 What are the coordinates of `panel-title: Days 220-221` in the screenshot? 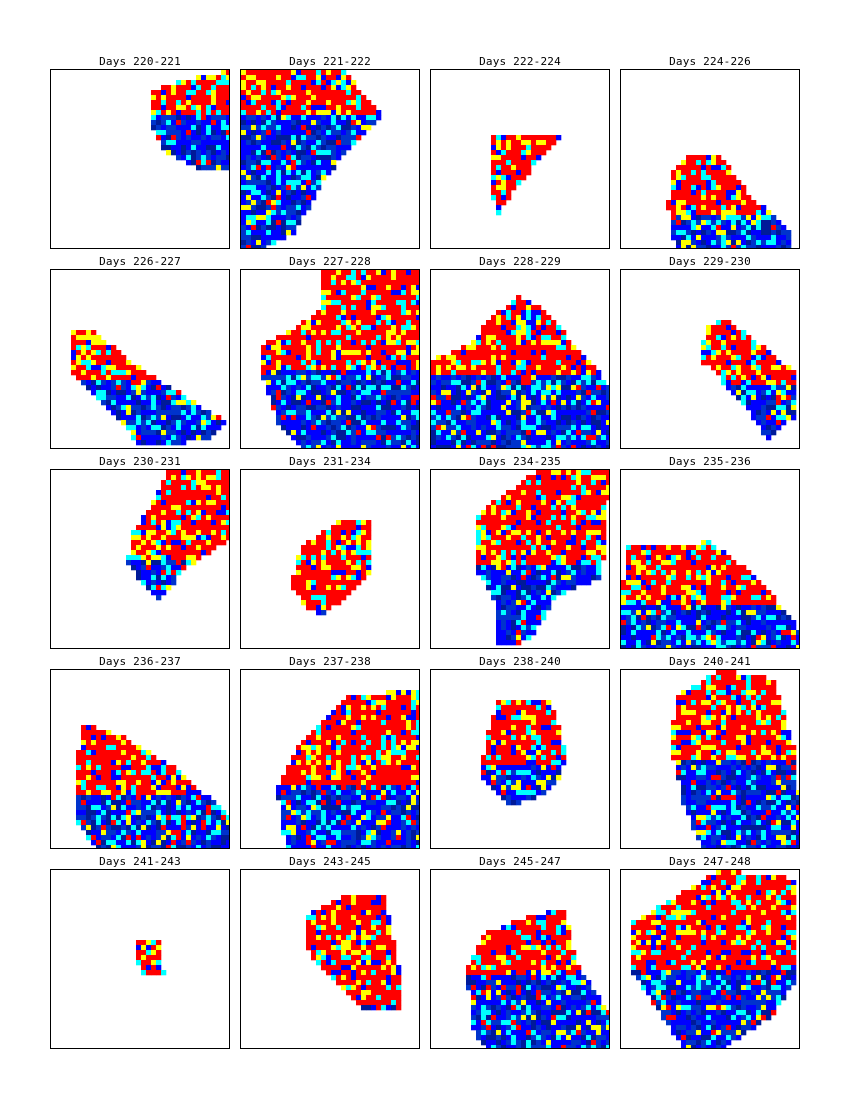 It's located at (140, 61).